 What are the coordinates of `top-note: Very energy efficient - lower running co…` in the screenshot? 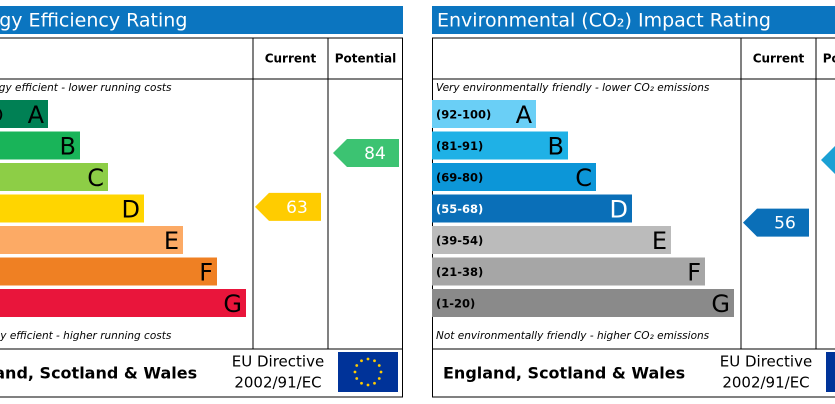 It's located at (86, 88).